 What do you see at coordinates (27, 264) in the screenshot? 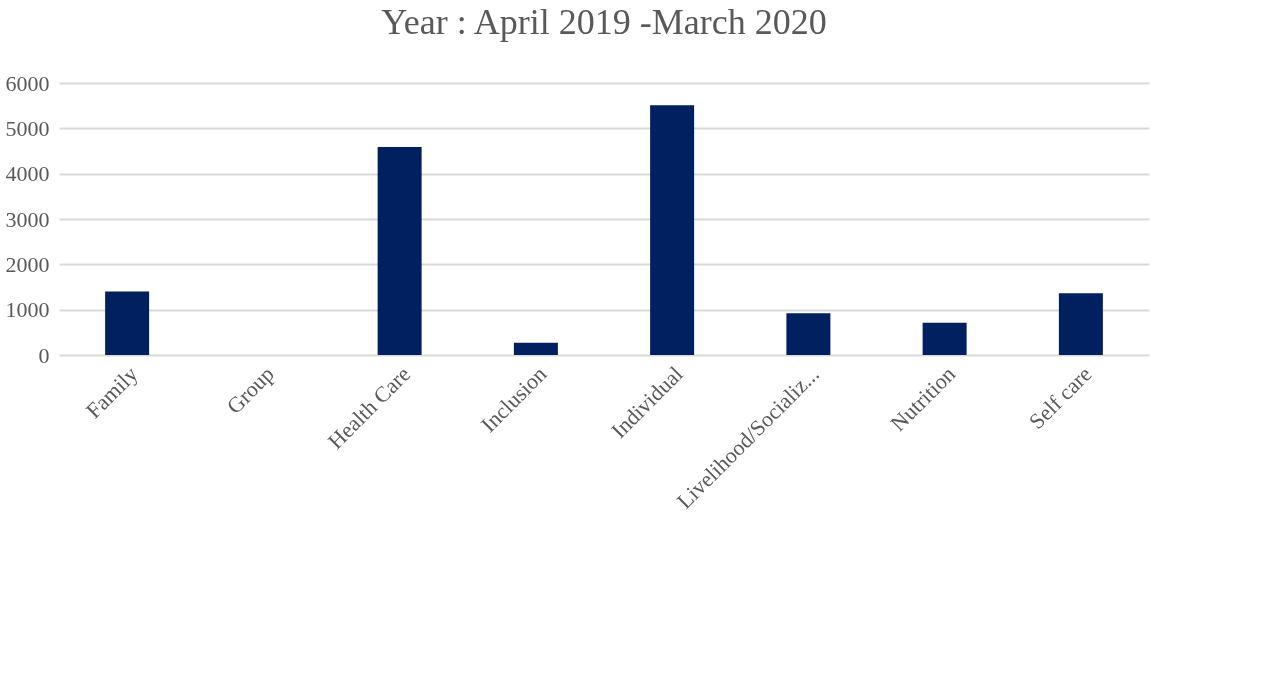
I see `y-tick-label: 2000` at bounding box center [27, 264].